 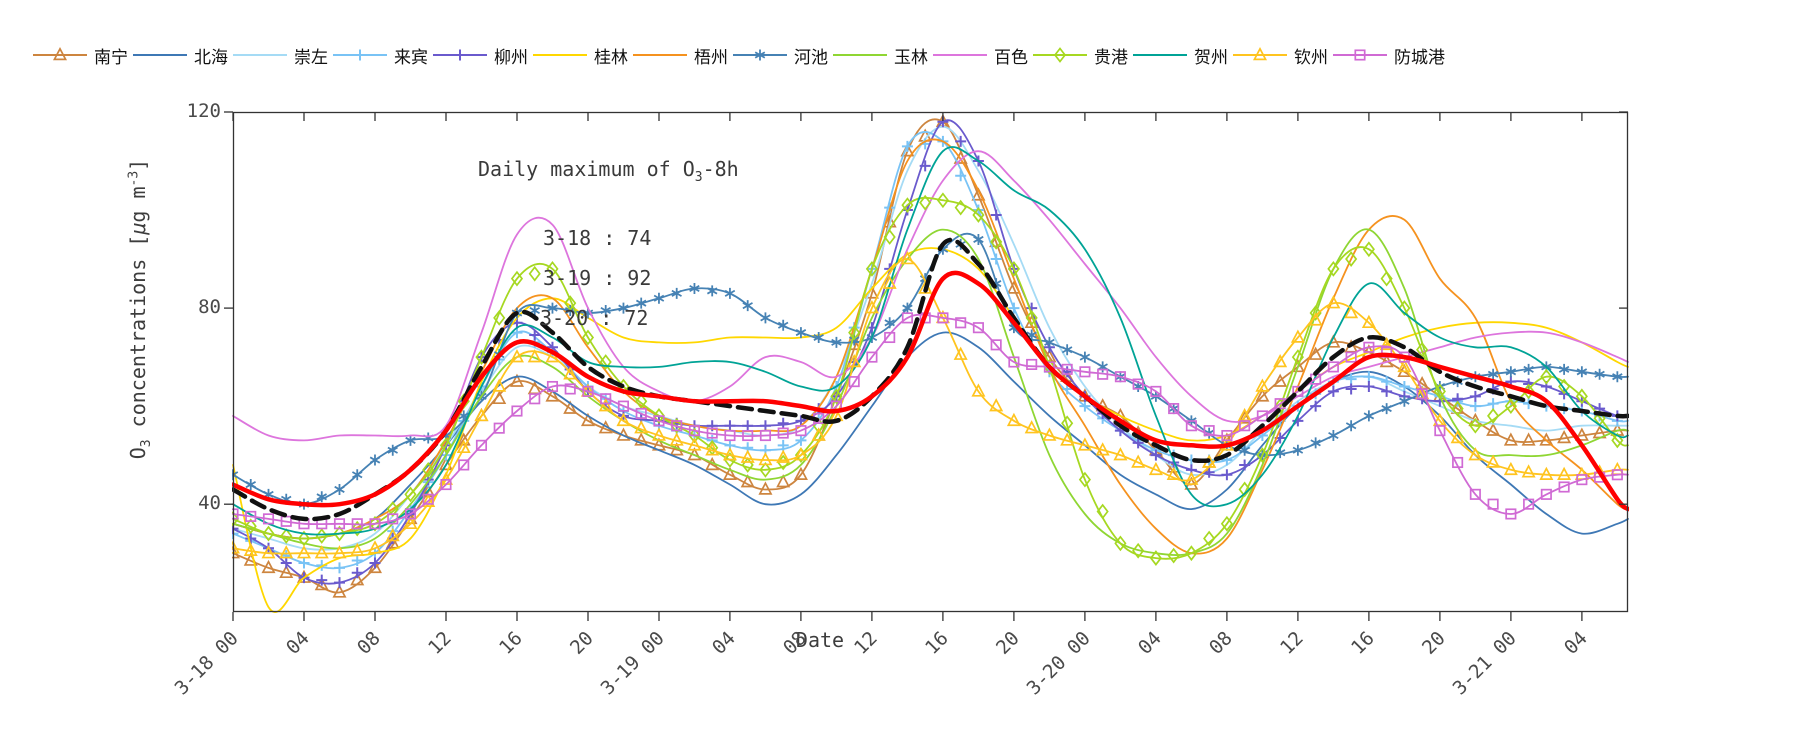 I want to click on legend-item-yulin: 玉林, so click(x=880, y=55).